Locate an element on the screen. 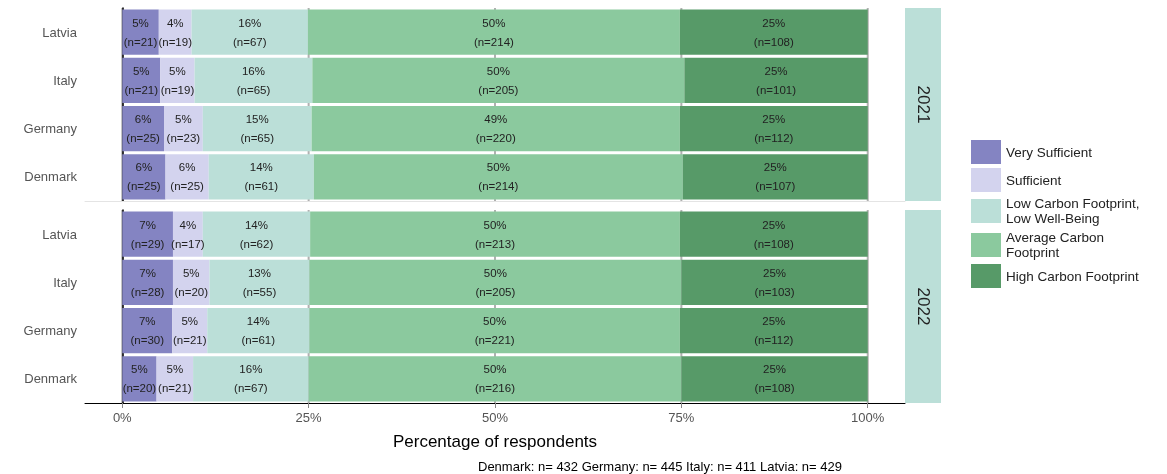 The height and width of the screenshot is (474, 1167). x-axis-title: Percentage of respondents is located at coordinates (495, 441).